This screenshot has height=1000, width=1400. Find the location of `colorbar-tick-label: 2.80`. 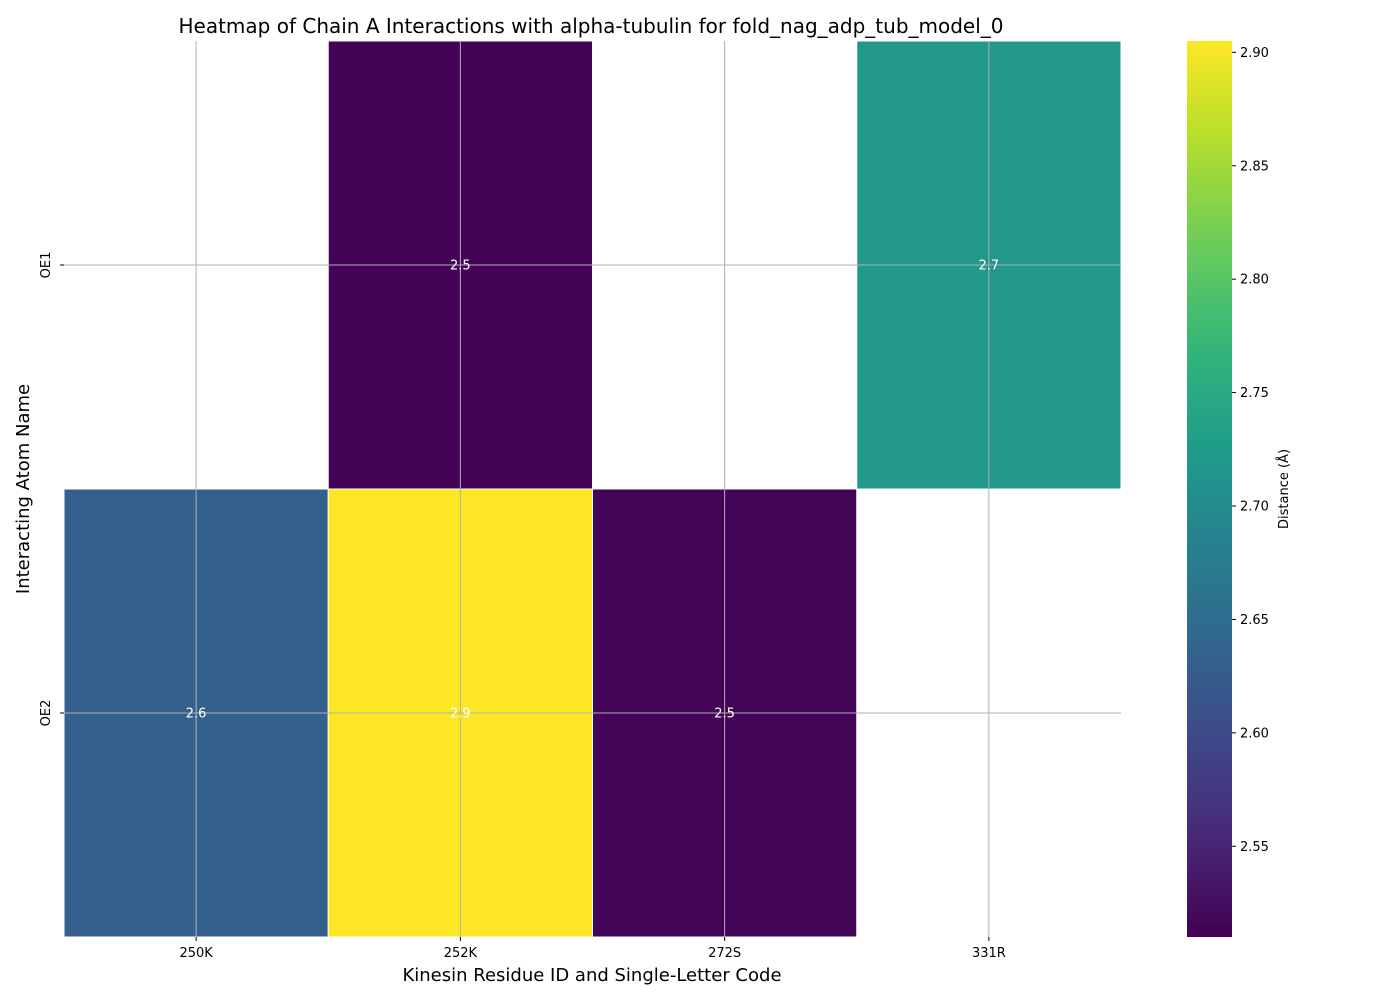

colorbar-tick-label: 2.80 is located at coordinates (1254, 280).